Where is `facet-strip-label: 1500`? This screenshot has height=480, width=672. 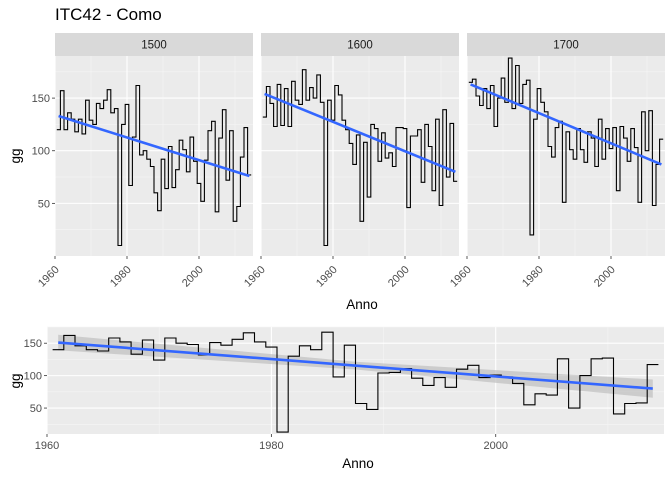
facet-strip-label: 1500 is located at coordinates (154, 46).